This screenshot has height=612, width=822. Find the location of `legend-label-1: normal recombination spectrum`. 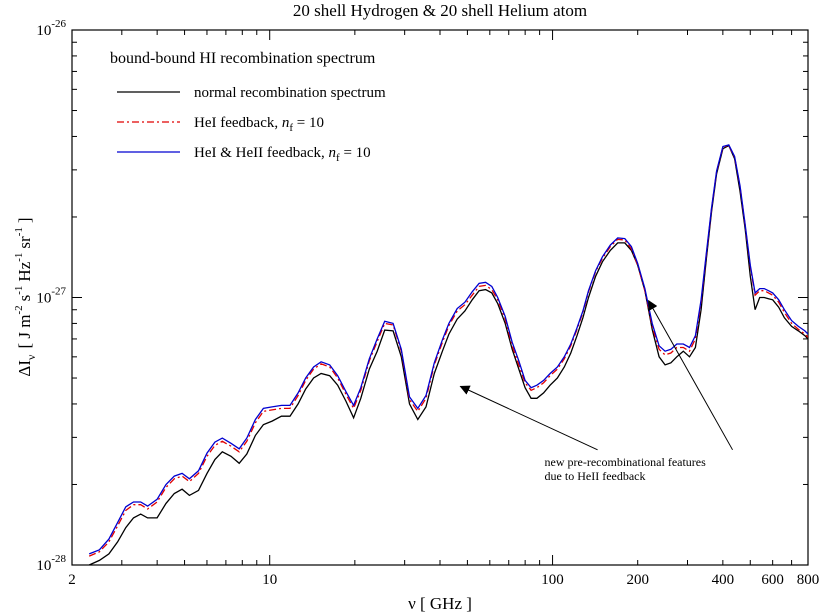

legend-label-1: normal recombination spectrum is located at coordinates (290, 93).